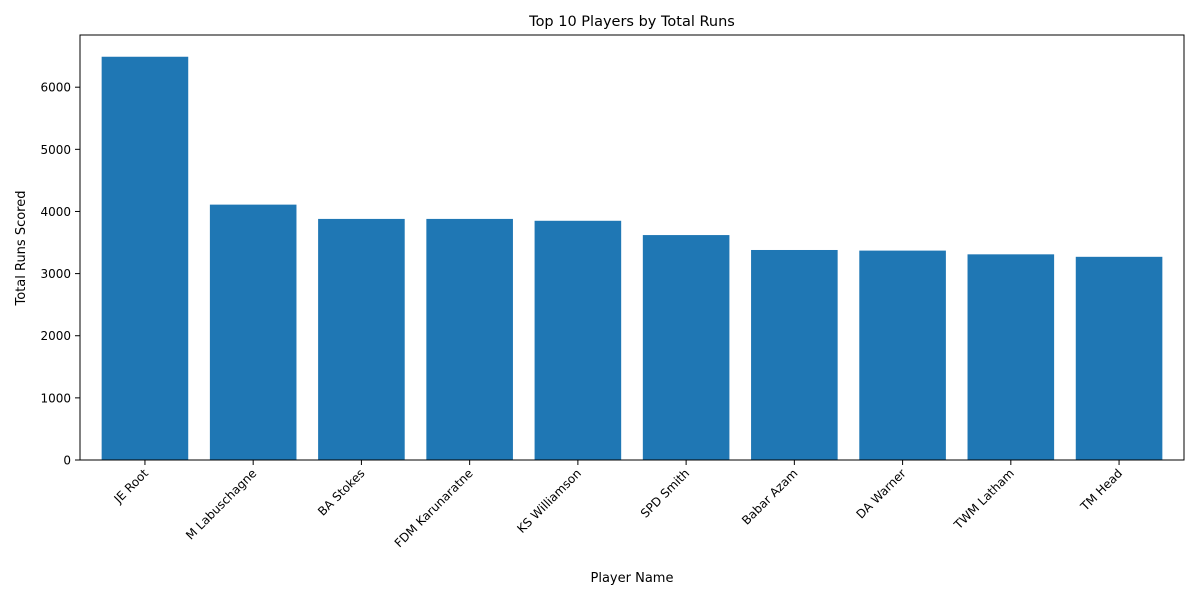  Describe the element at coordinates (1119, 358) in the screenshot. I see `bar-tm-head` at that location.